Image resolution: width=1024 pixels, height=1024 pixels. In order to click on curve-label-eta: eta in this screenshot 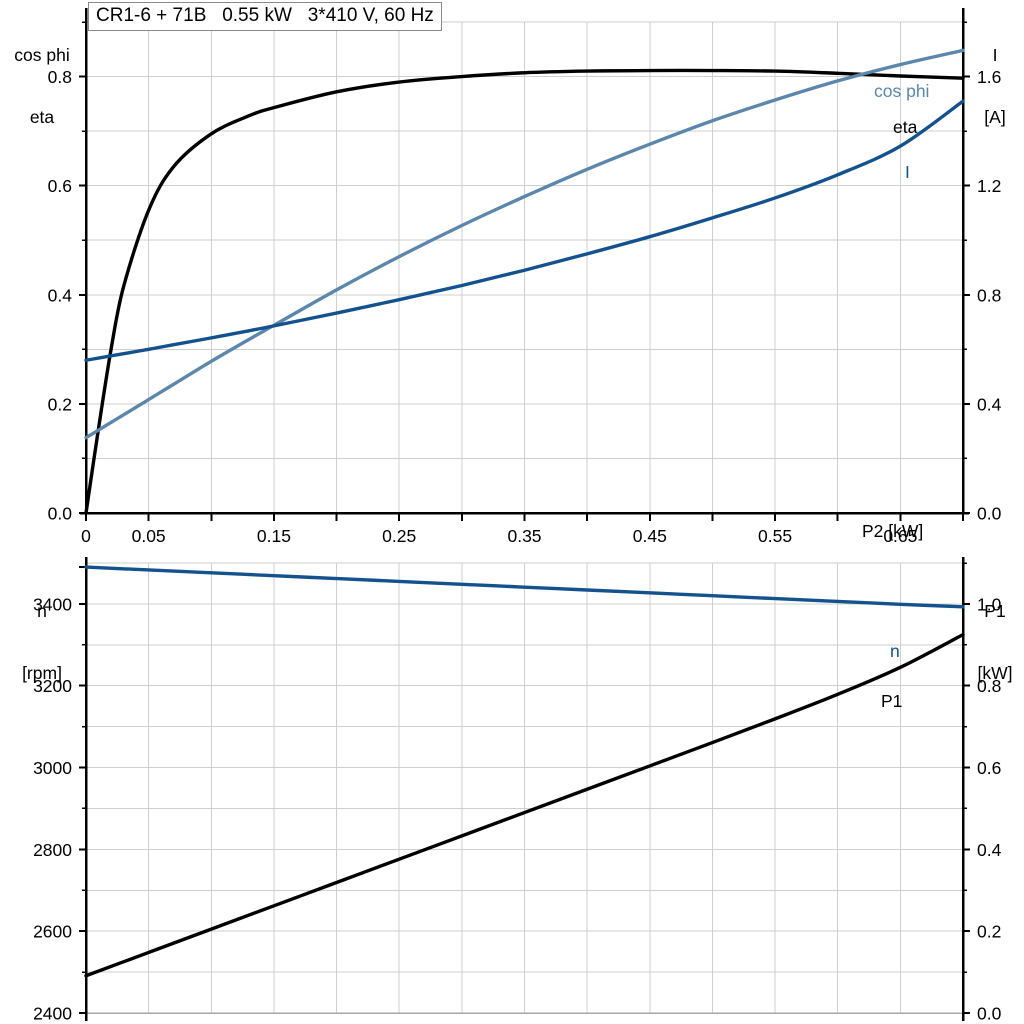, I will do `click(905, 127)`.